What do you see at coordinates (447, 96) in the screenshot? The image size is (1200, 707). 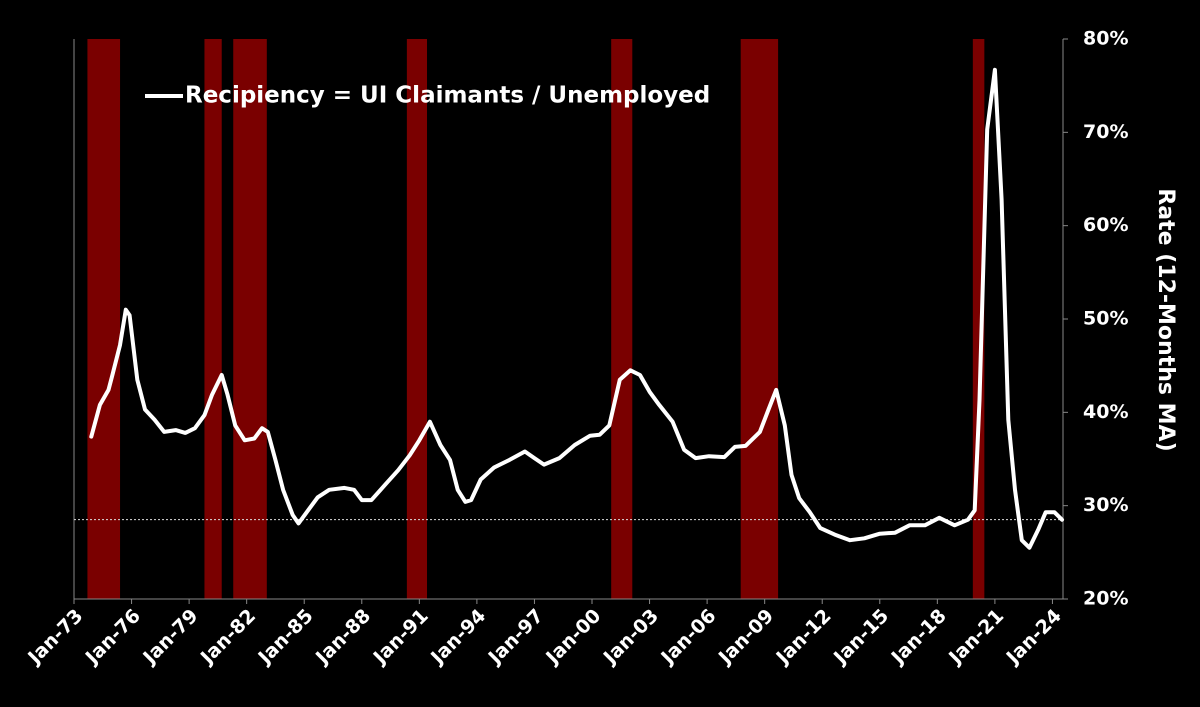 I see `legend-label: Recipiency = UI Claimants / Unemployed` at bounding box center [447, 96].